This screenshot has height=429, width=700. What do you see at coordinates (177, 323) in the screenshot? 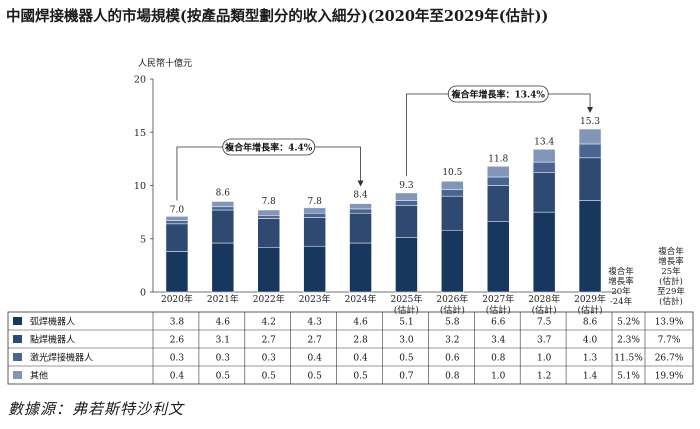
I see `table-value-cell: 3.8` at bounding box center [177, 323].